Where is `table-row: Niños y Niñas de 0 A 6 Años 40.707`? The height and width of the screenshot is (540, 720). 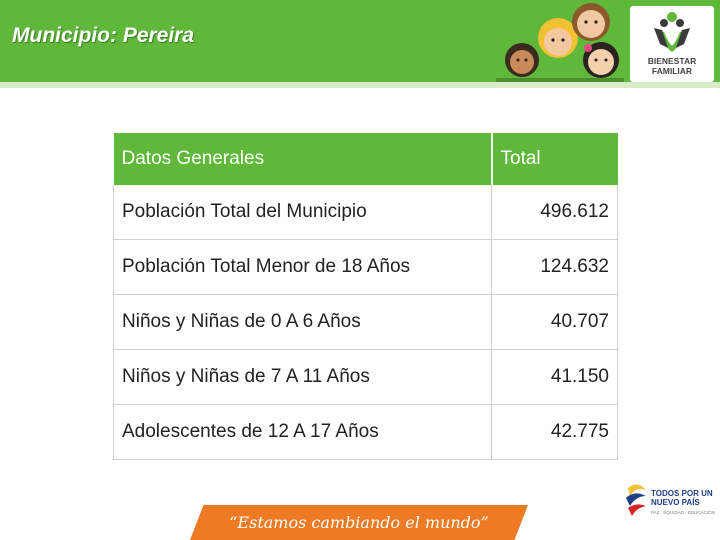
table-row: Niños y Niñas de 0 A 6 Años 40.707 is located at coordinates (365, 322).